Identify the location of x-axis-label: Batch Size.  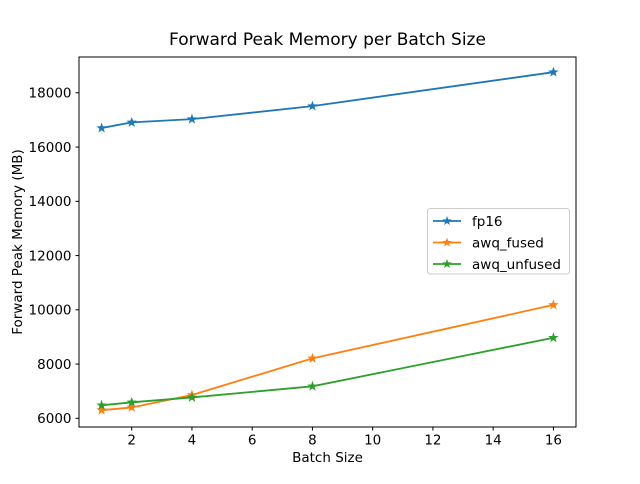
(327, 458).